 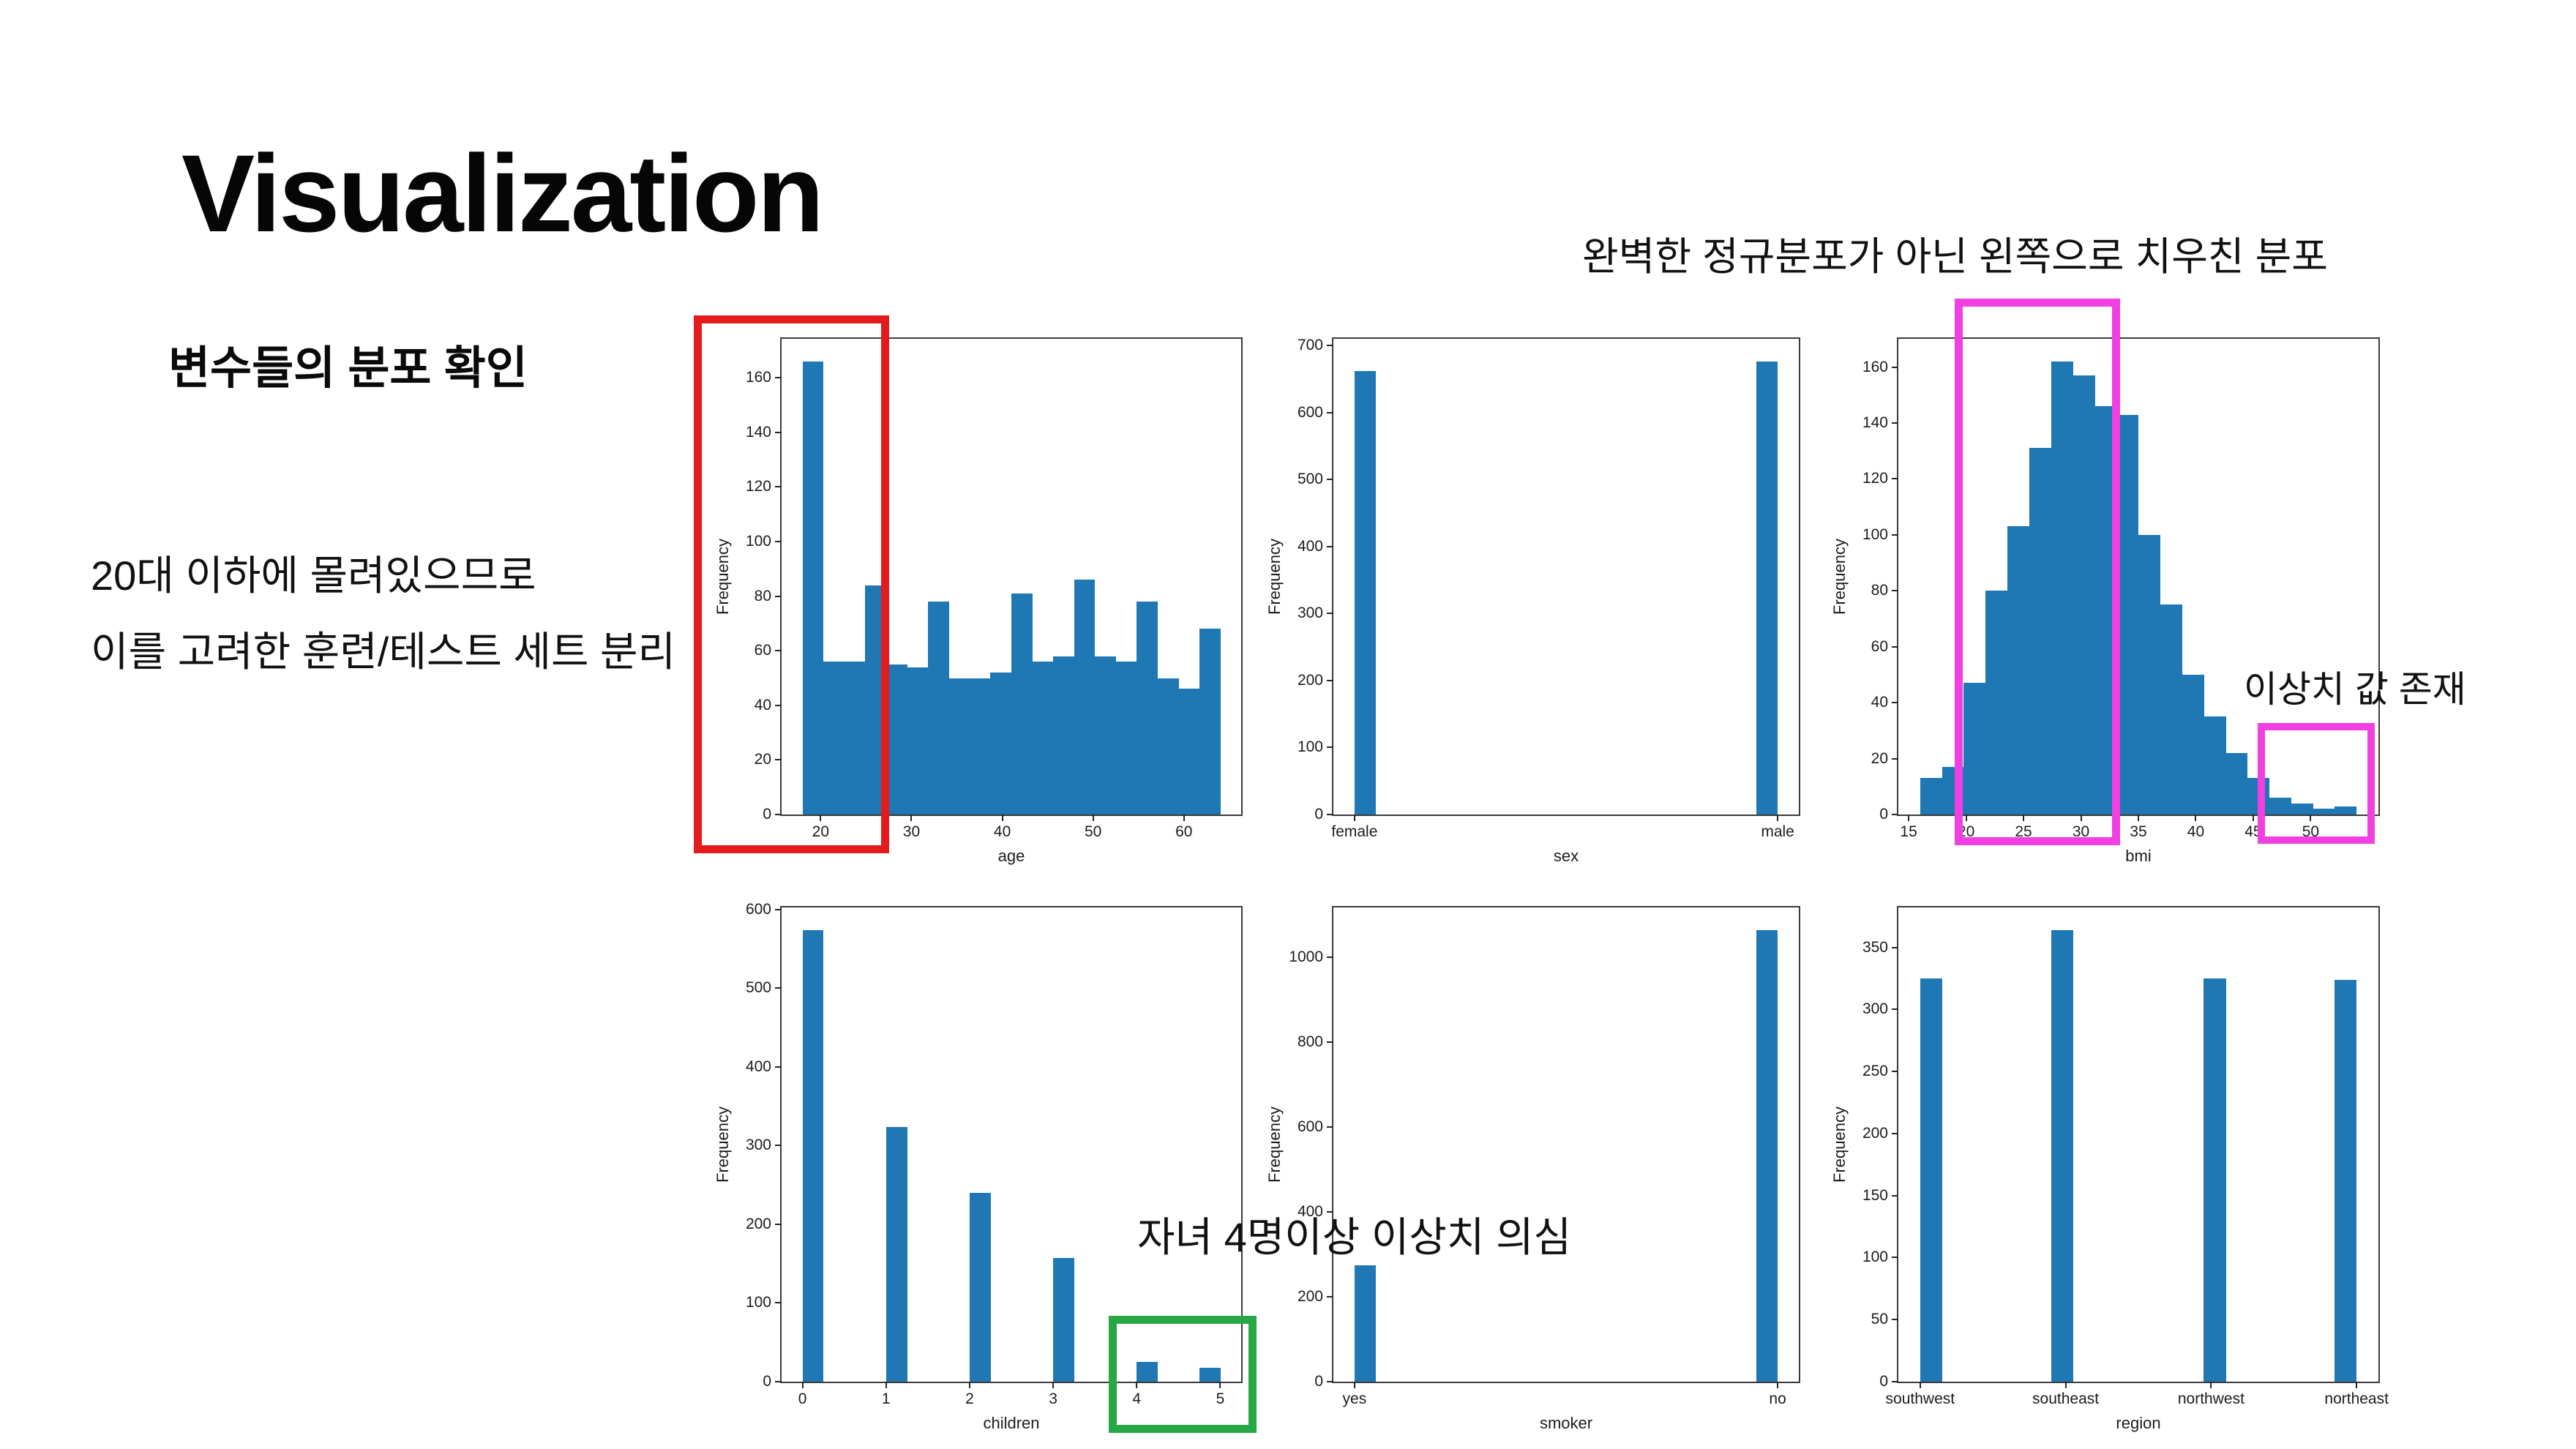 I want to click on smoker-bar-chart: 0 200 400 600 800 1000 yes no smoker Frequency, so click(x=1532, y=1169).